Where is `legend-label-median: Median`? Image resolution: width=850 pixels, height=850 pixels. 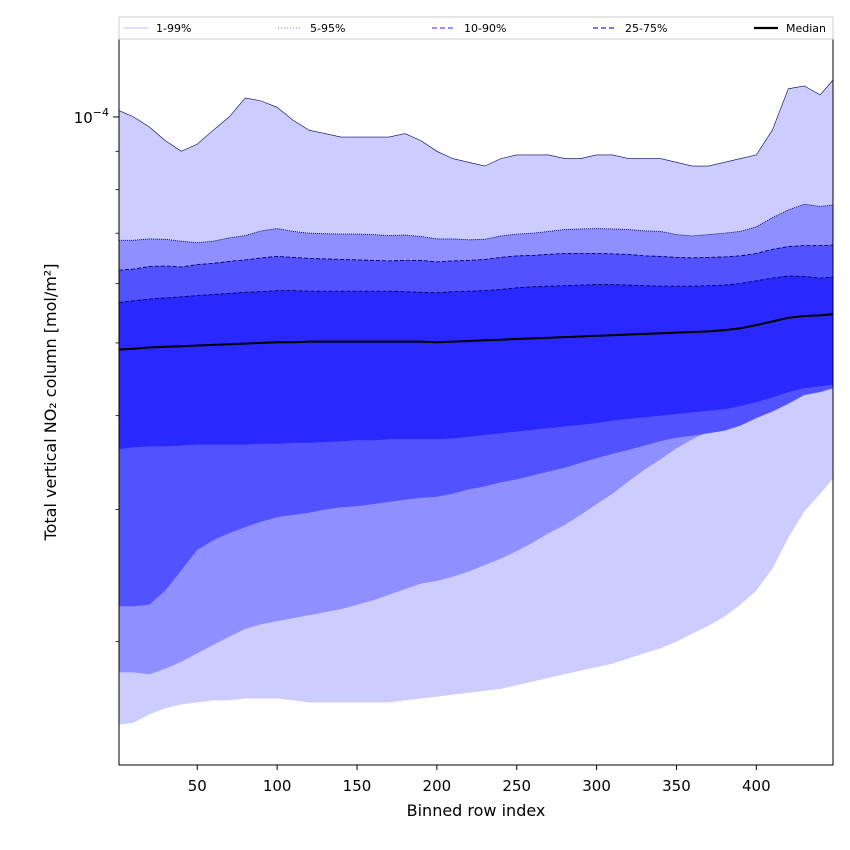 legend-label-median: Median is located at coordinates (806, 28).